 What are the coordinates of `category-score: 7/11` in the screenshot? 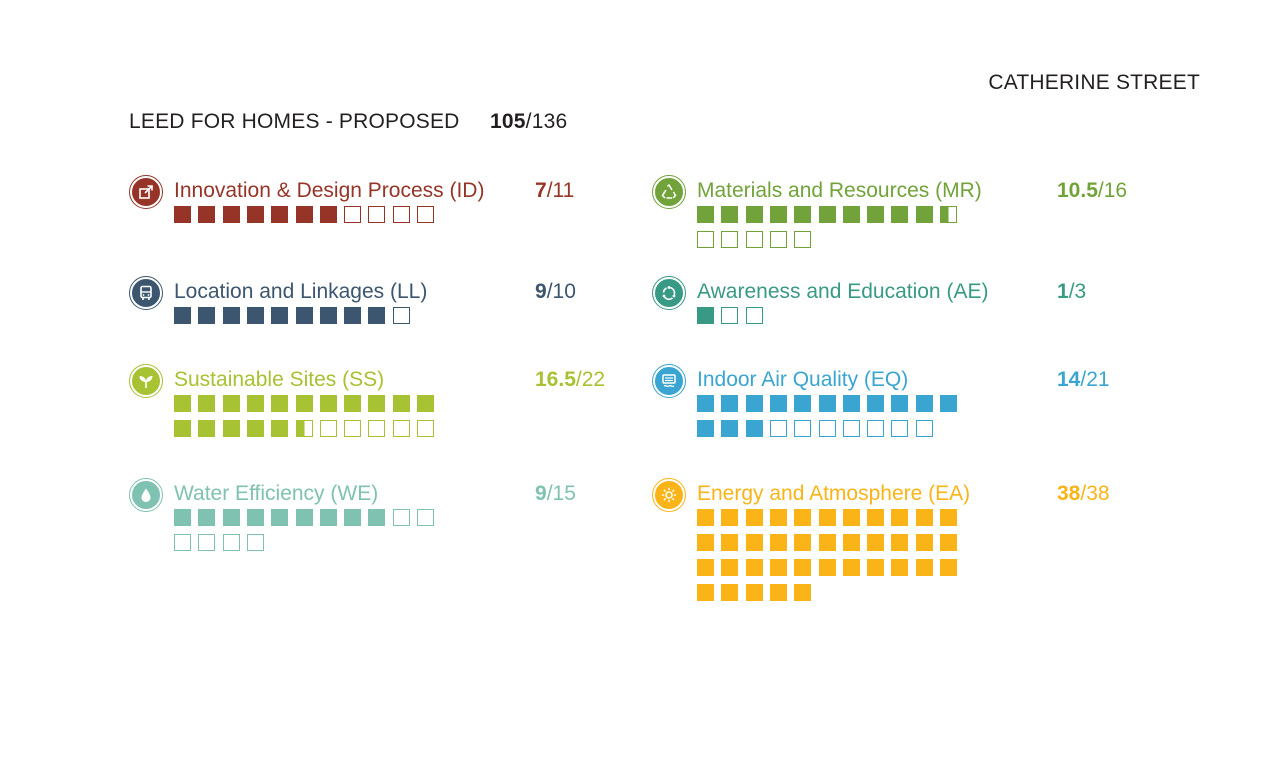 It's located at (555, 190).